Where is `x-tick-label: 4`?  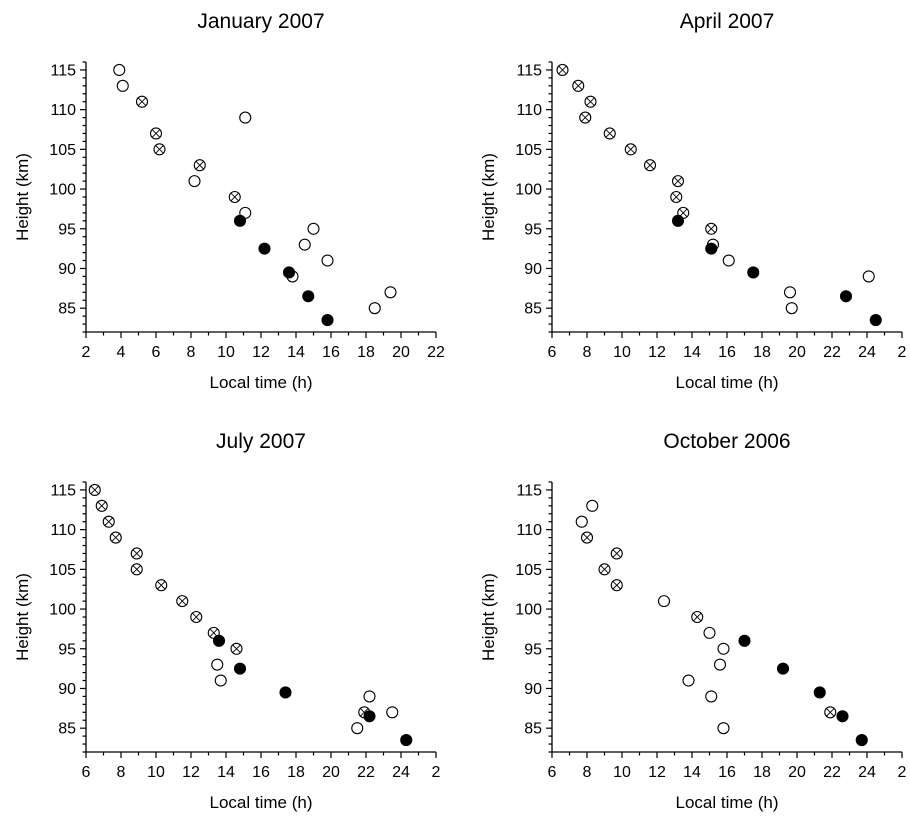 x-tick-label: 4 is located at coordinates (121, 352).